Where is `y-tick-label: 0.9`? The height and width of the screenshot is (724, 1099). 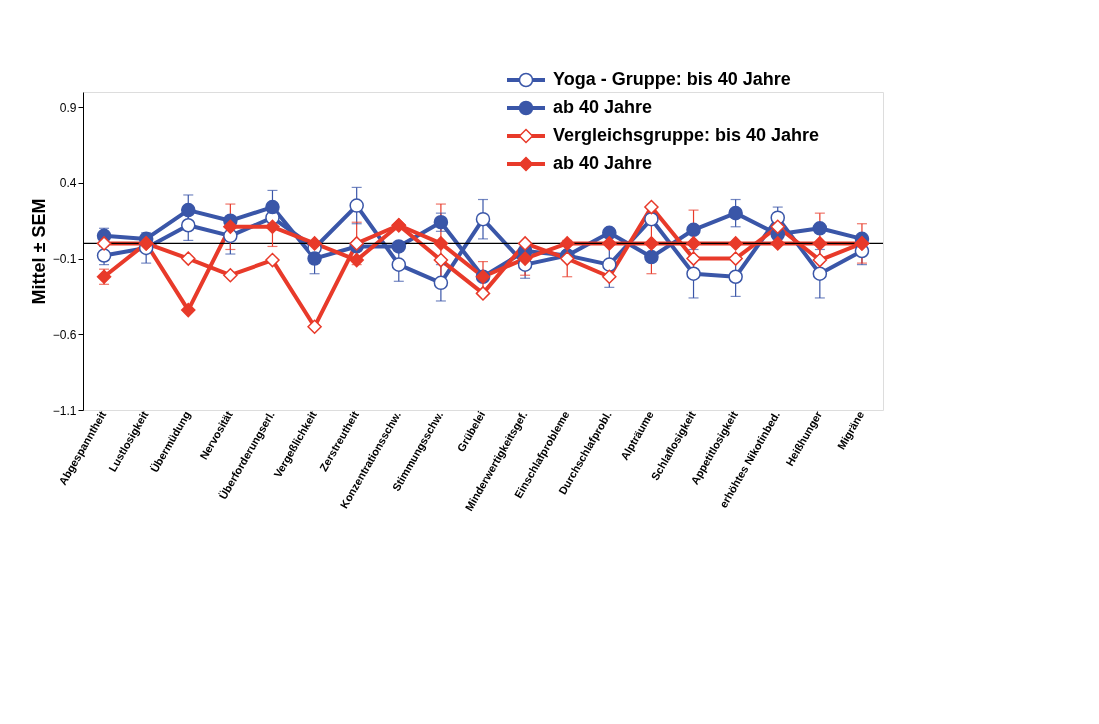 y-tick-label: 0.9 is located at coordinates (68, 107).